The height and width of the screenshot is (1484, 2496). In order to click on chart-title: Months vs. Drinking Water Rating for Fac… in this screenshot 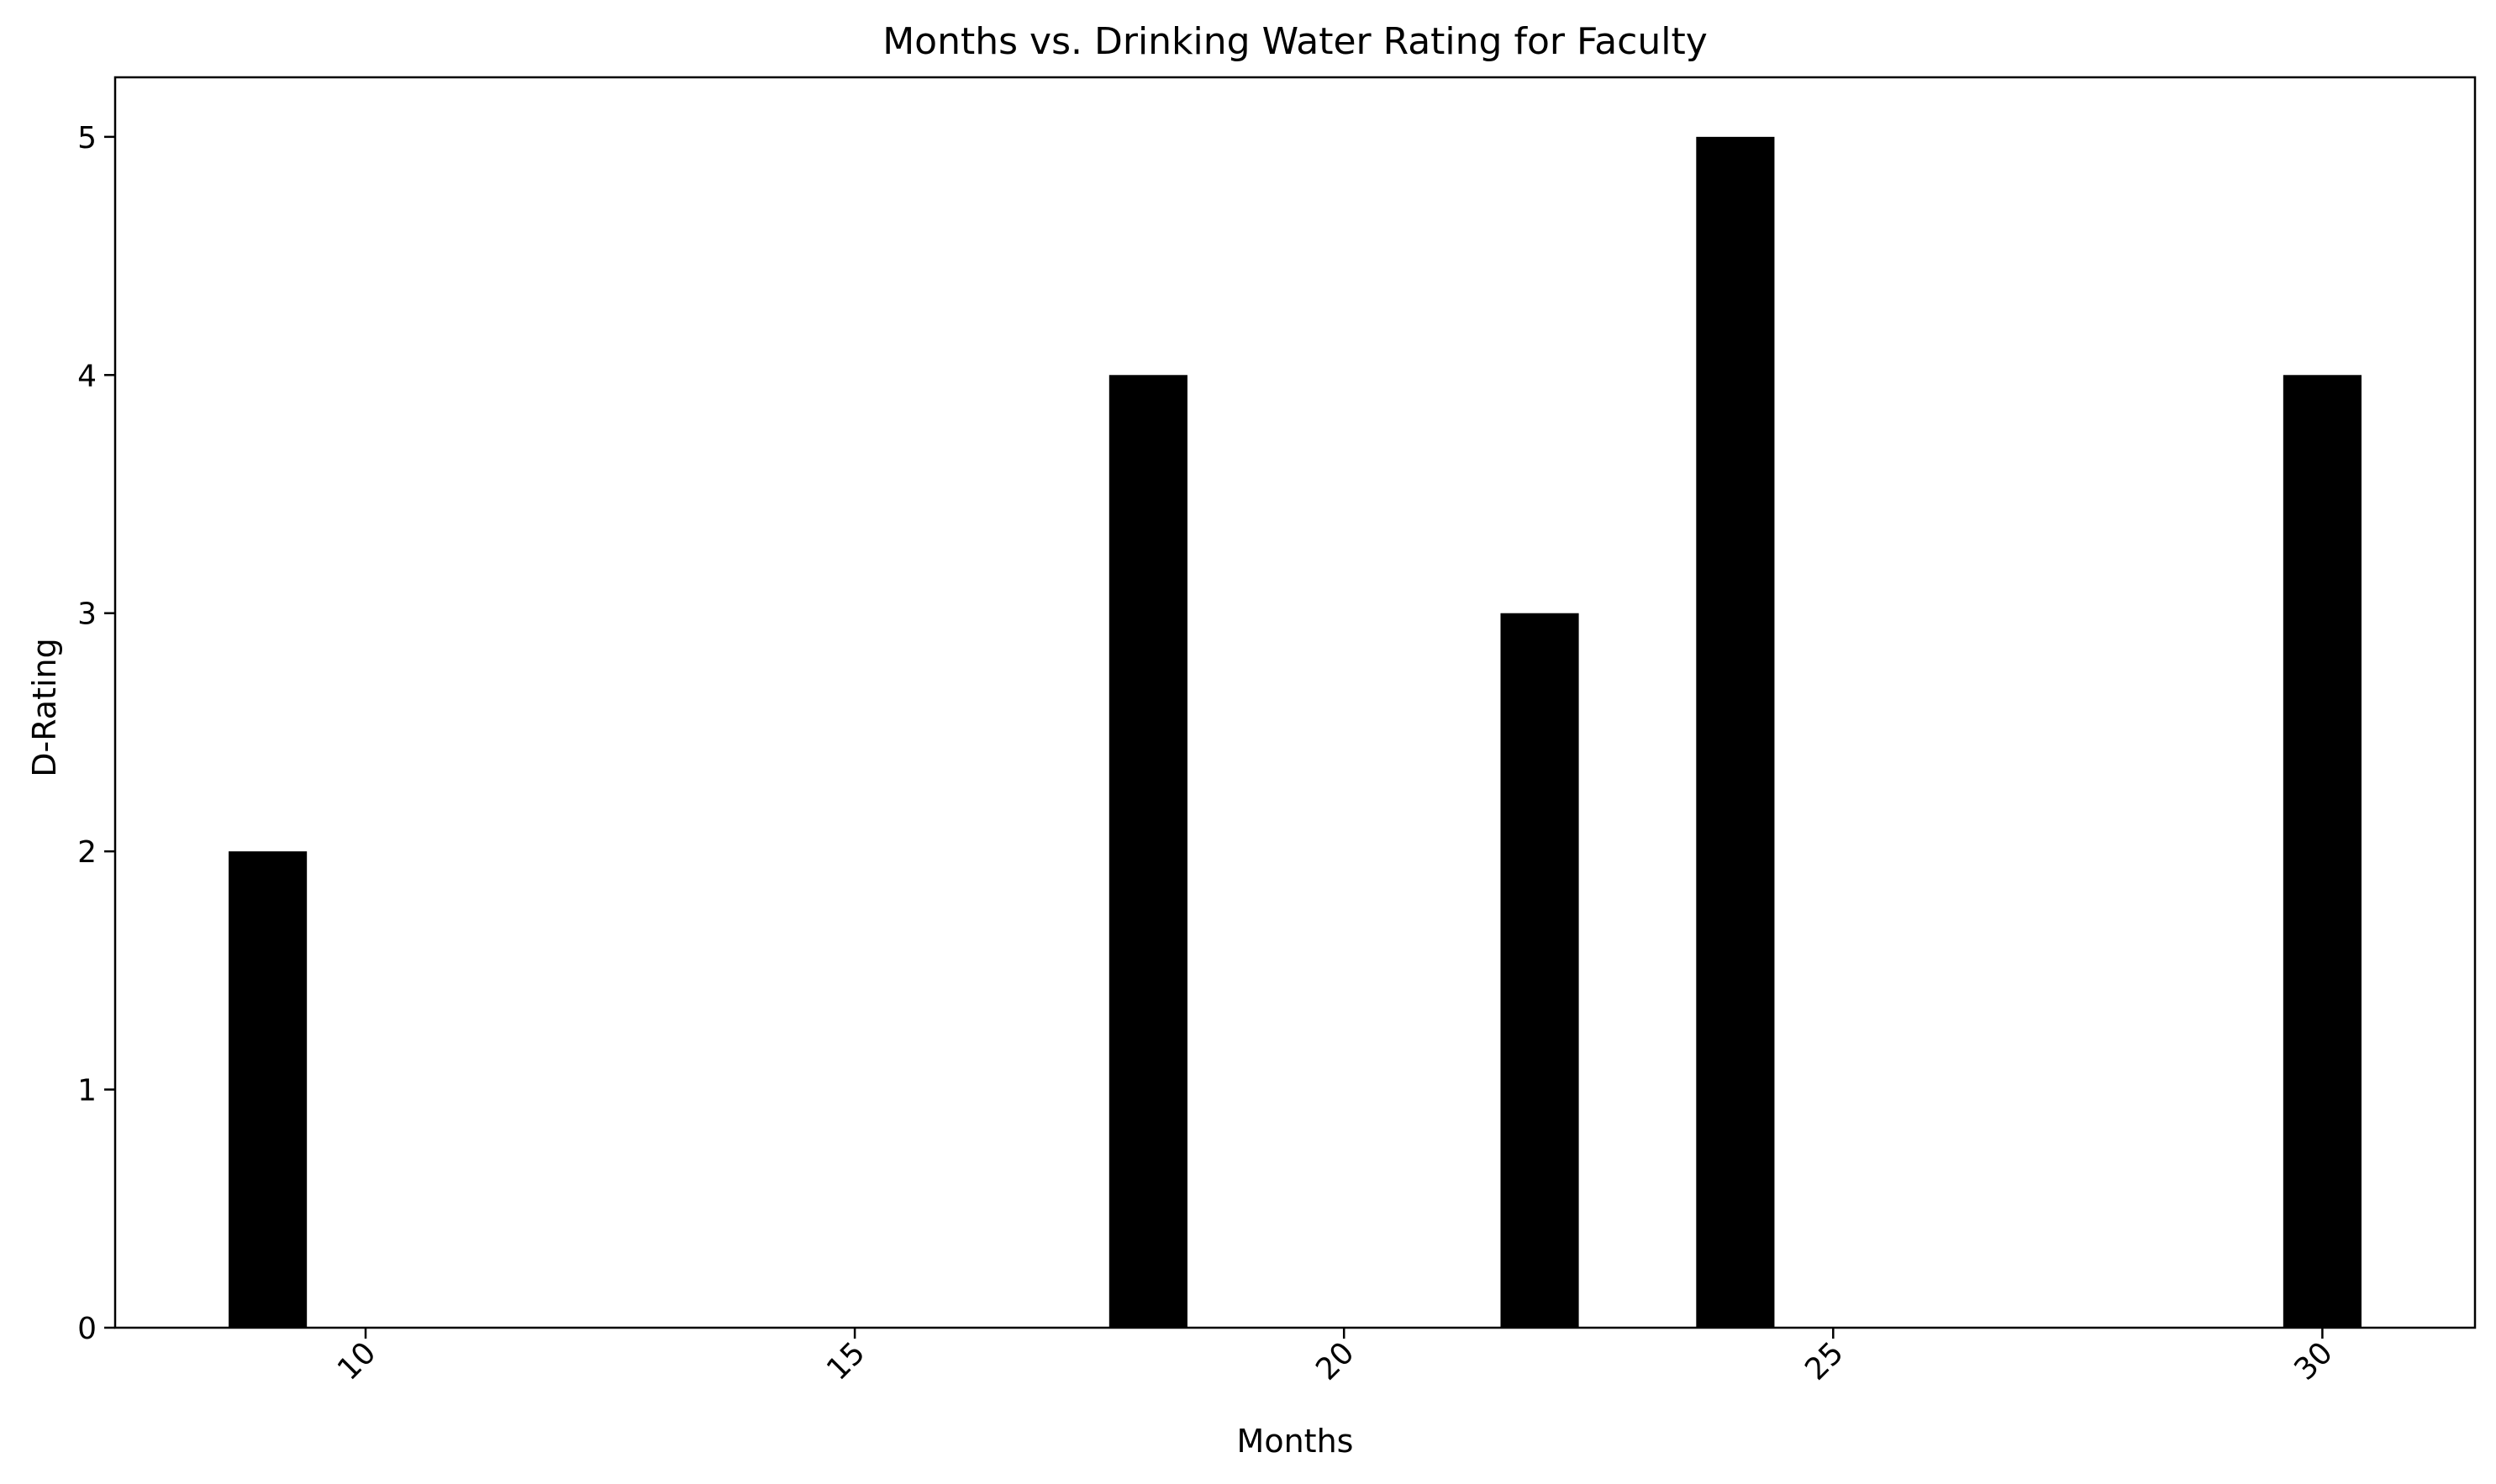, I will do `click(1295, 41)`.